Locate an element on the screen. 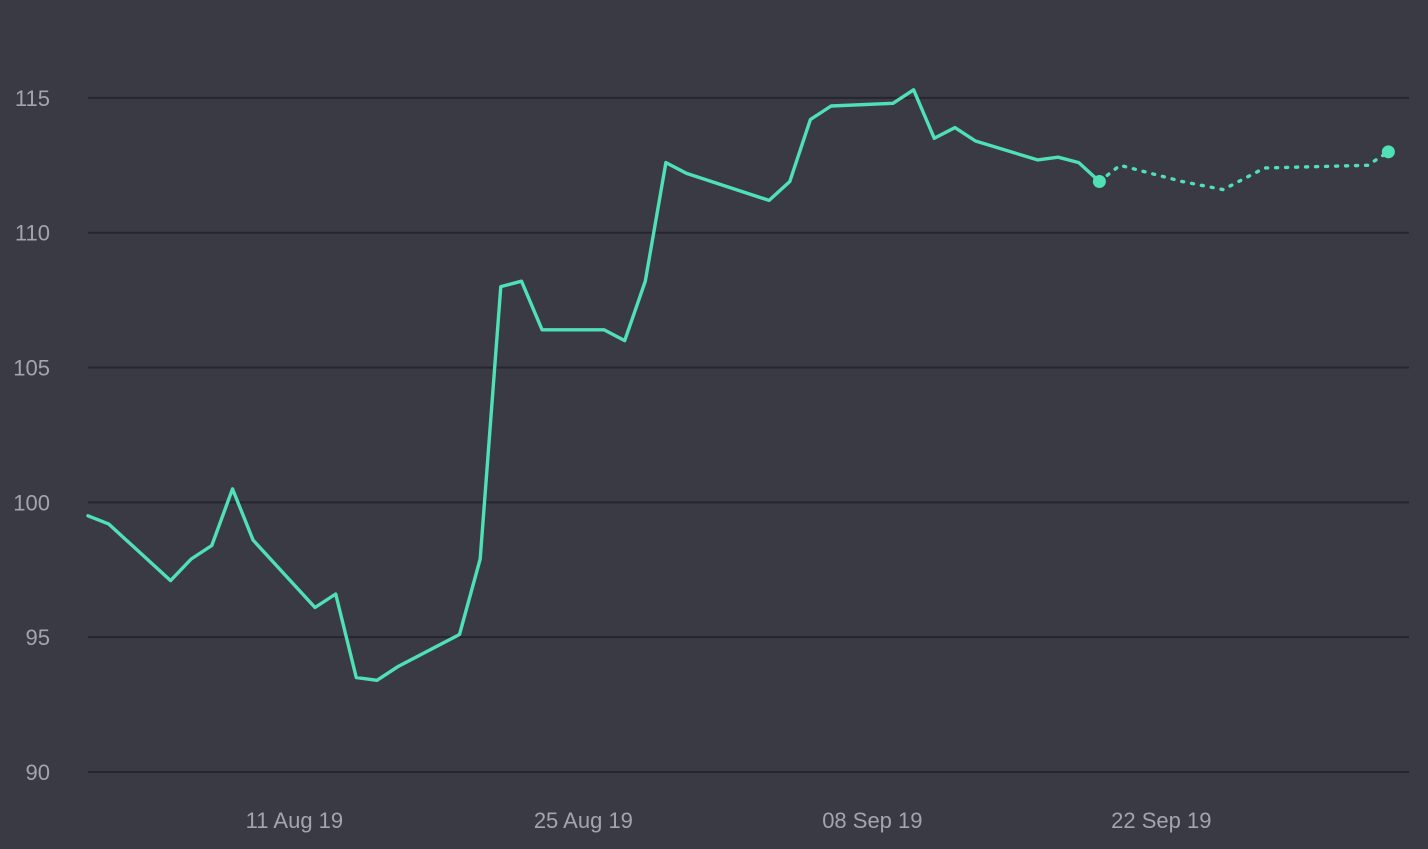 The height and width of the screenshot is (849, 1428). endpoint-markers is located at coordinates (1243, 166).